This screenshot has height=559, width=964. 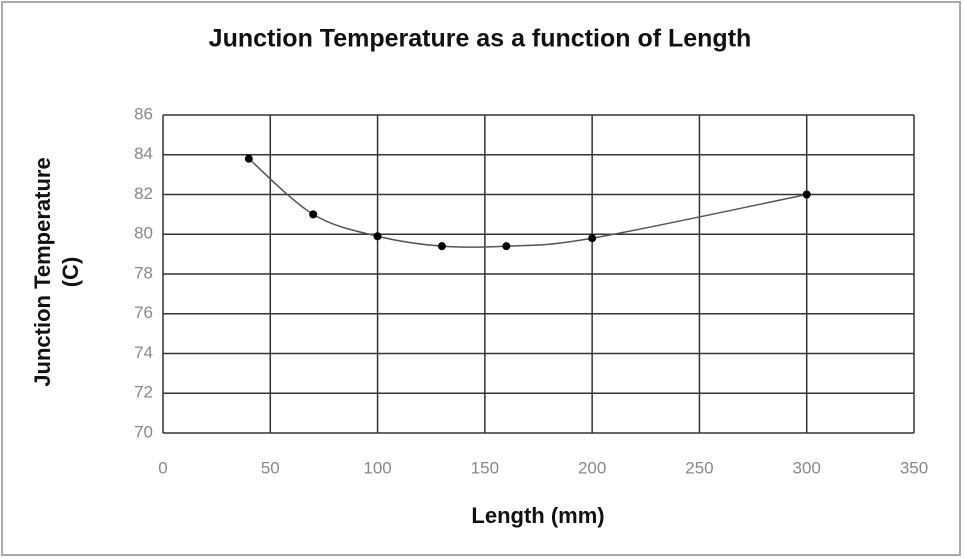 I want to click on x-tick-label: 0, so click(x=162, y=467).